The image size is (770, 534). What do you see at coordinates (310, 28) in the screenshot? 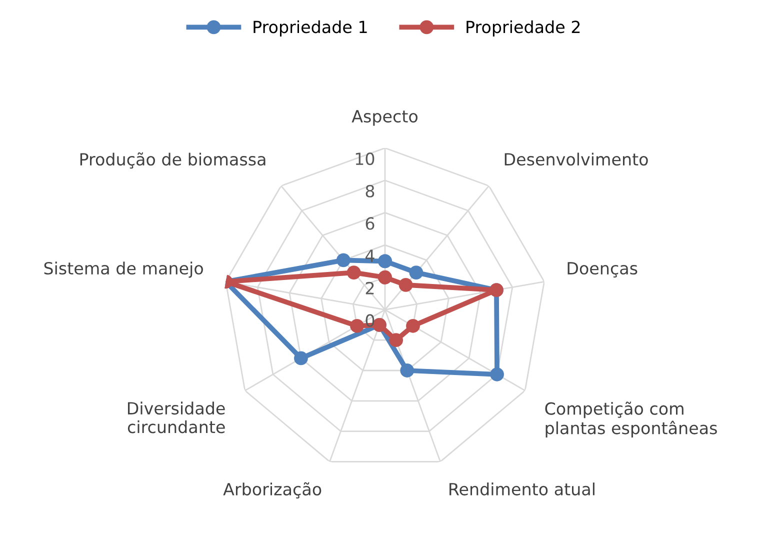
I see `legend-label: Propriedade 1` at bounding box center [310, 28].